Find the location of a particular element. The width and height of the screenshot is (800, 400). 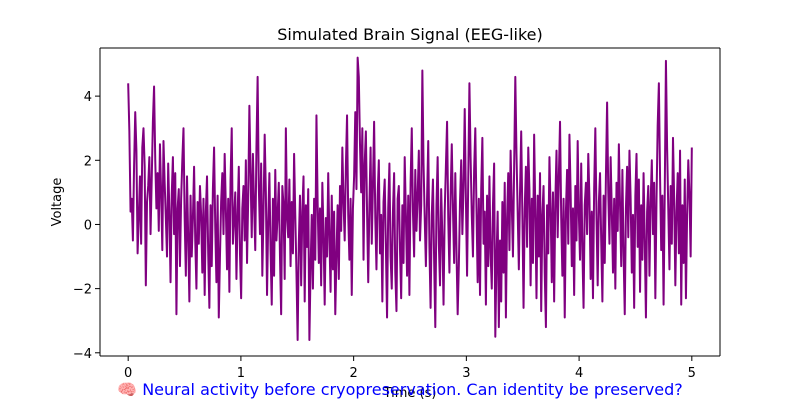

chart-title: Simulated Brain Signal (EEG-like) is located at coordinates (410, 34).